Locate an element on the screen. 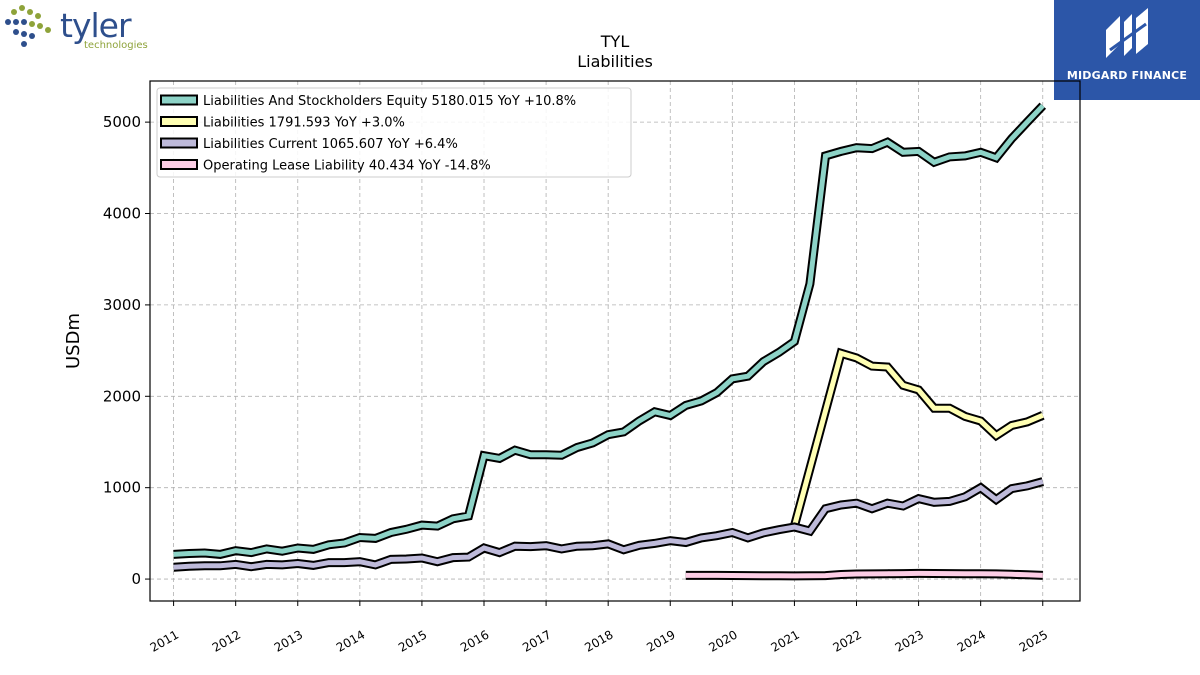  x-tick-label: 2020 is located at coordinates (722, 640).